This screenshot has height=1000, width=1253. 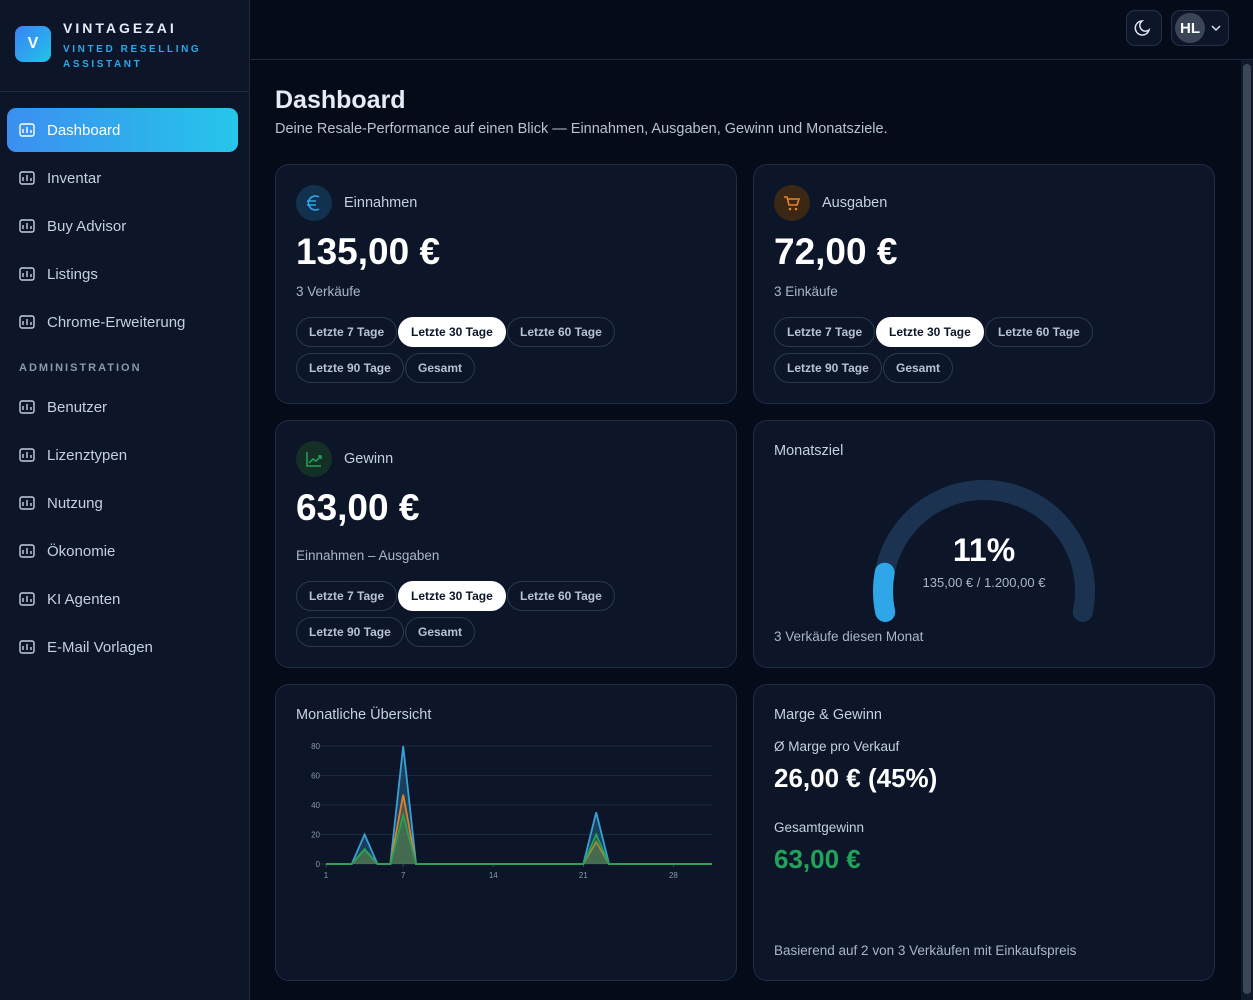 I want to click on nav-item: Lizenztypen, so click(x=122, y=455).